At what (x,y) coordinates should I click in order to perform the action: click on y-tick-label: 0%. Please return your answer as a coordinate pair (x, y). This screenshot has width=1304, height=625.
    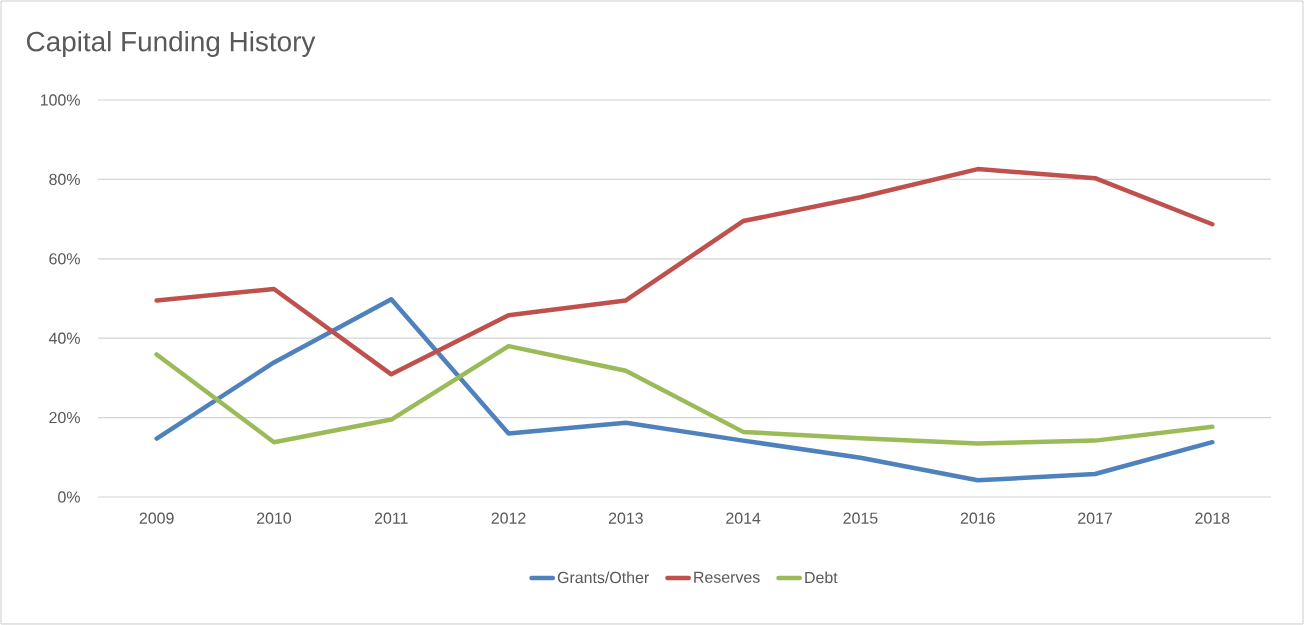
    Looking at the image, I should click on (69, 497).